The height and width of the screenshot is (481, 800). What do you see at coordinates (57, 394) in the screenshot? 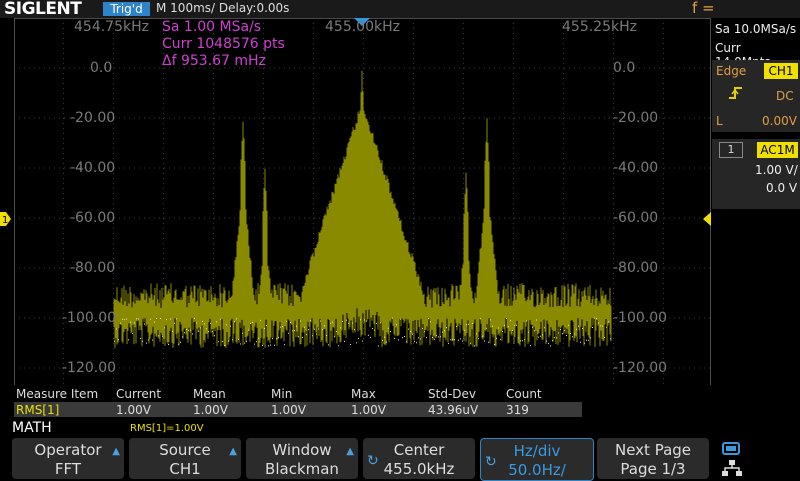
I see `meas-header-item: Measure Item` at bounding box center [57, 394].